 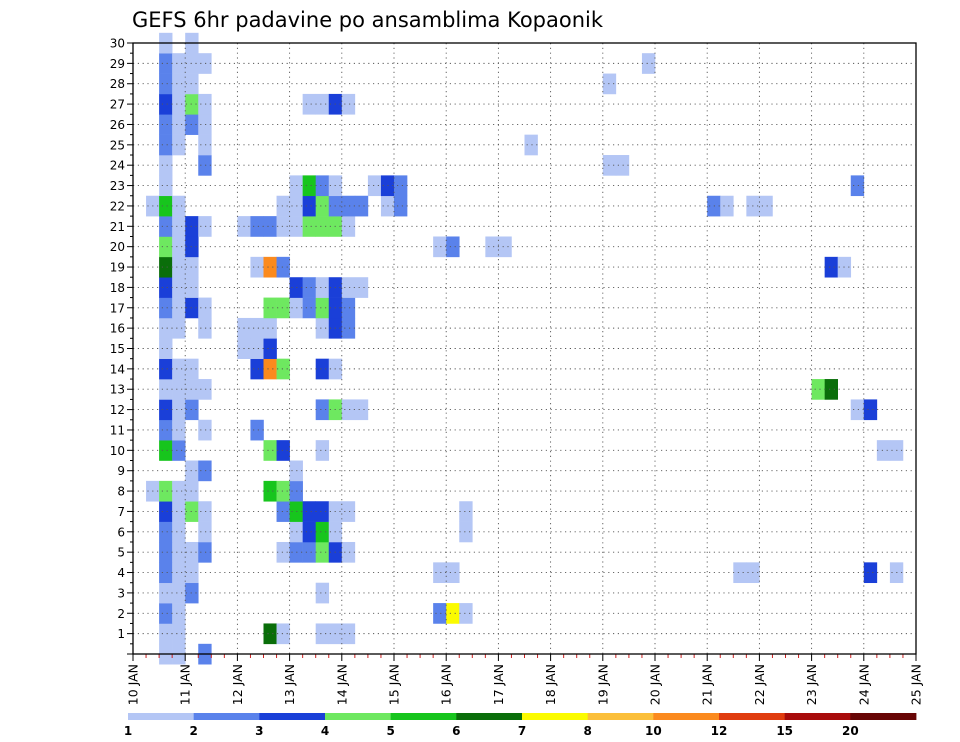 What do you see at coordinates (117, 451) in the screenshot?
I see `y-tick-label: 10` at bounding box center [117, 451].